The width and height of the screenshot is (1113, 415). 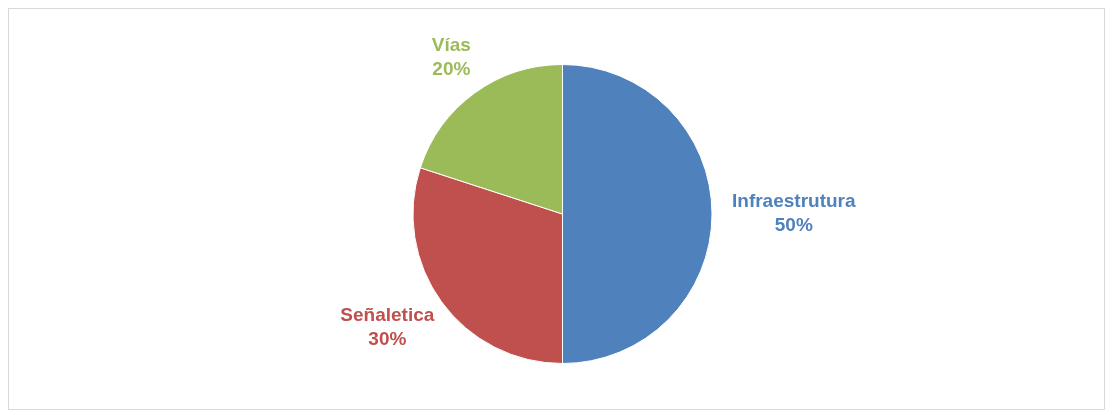 I want to click on slice-label: Señaletica, so click(x=387, y=314).